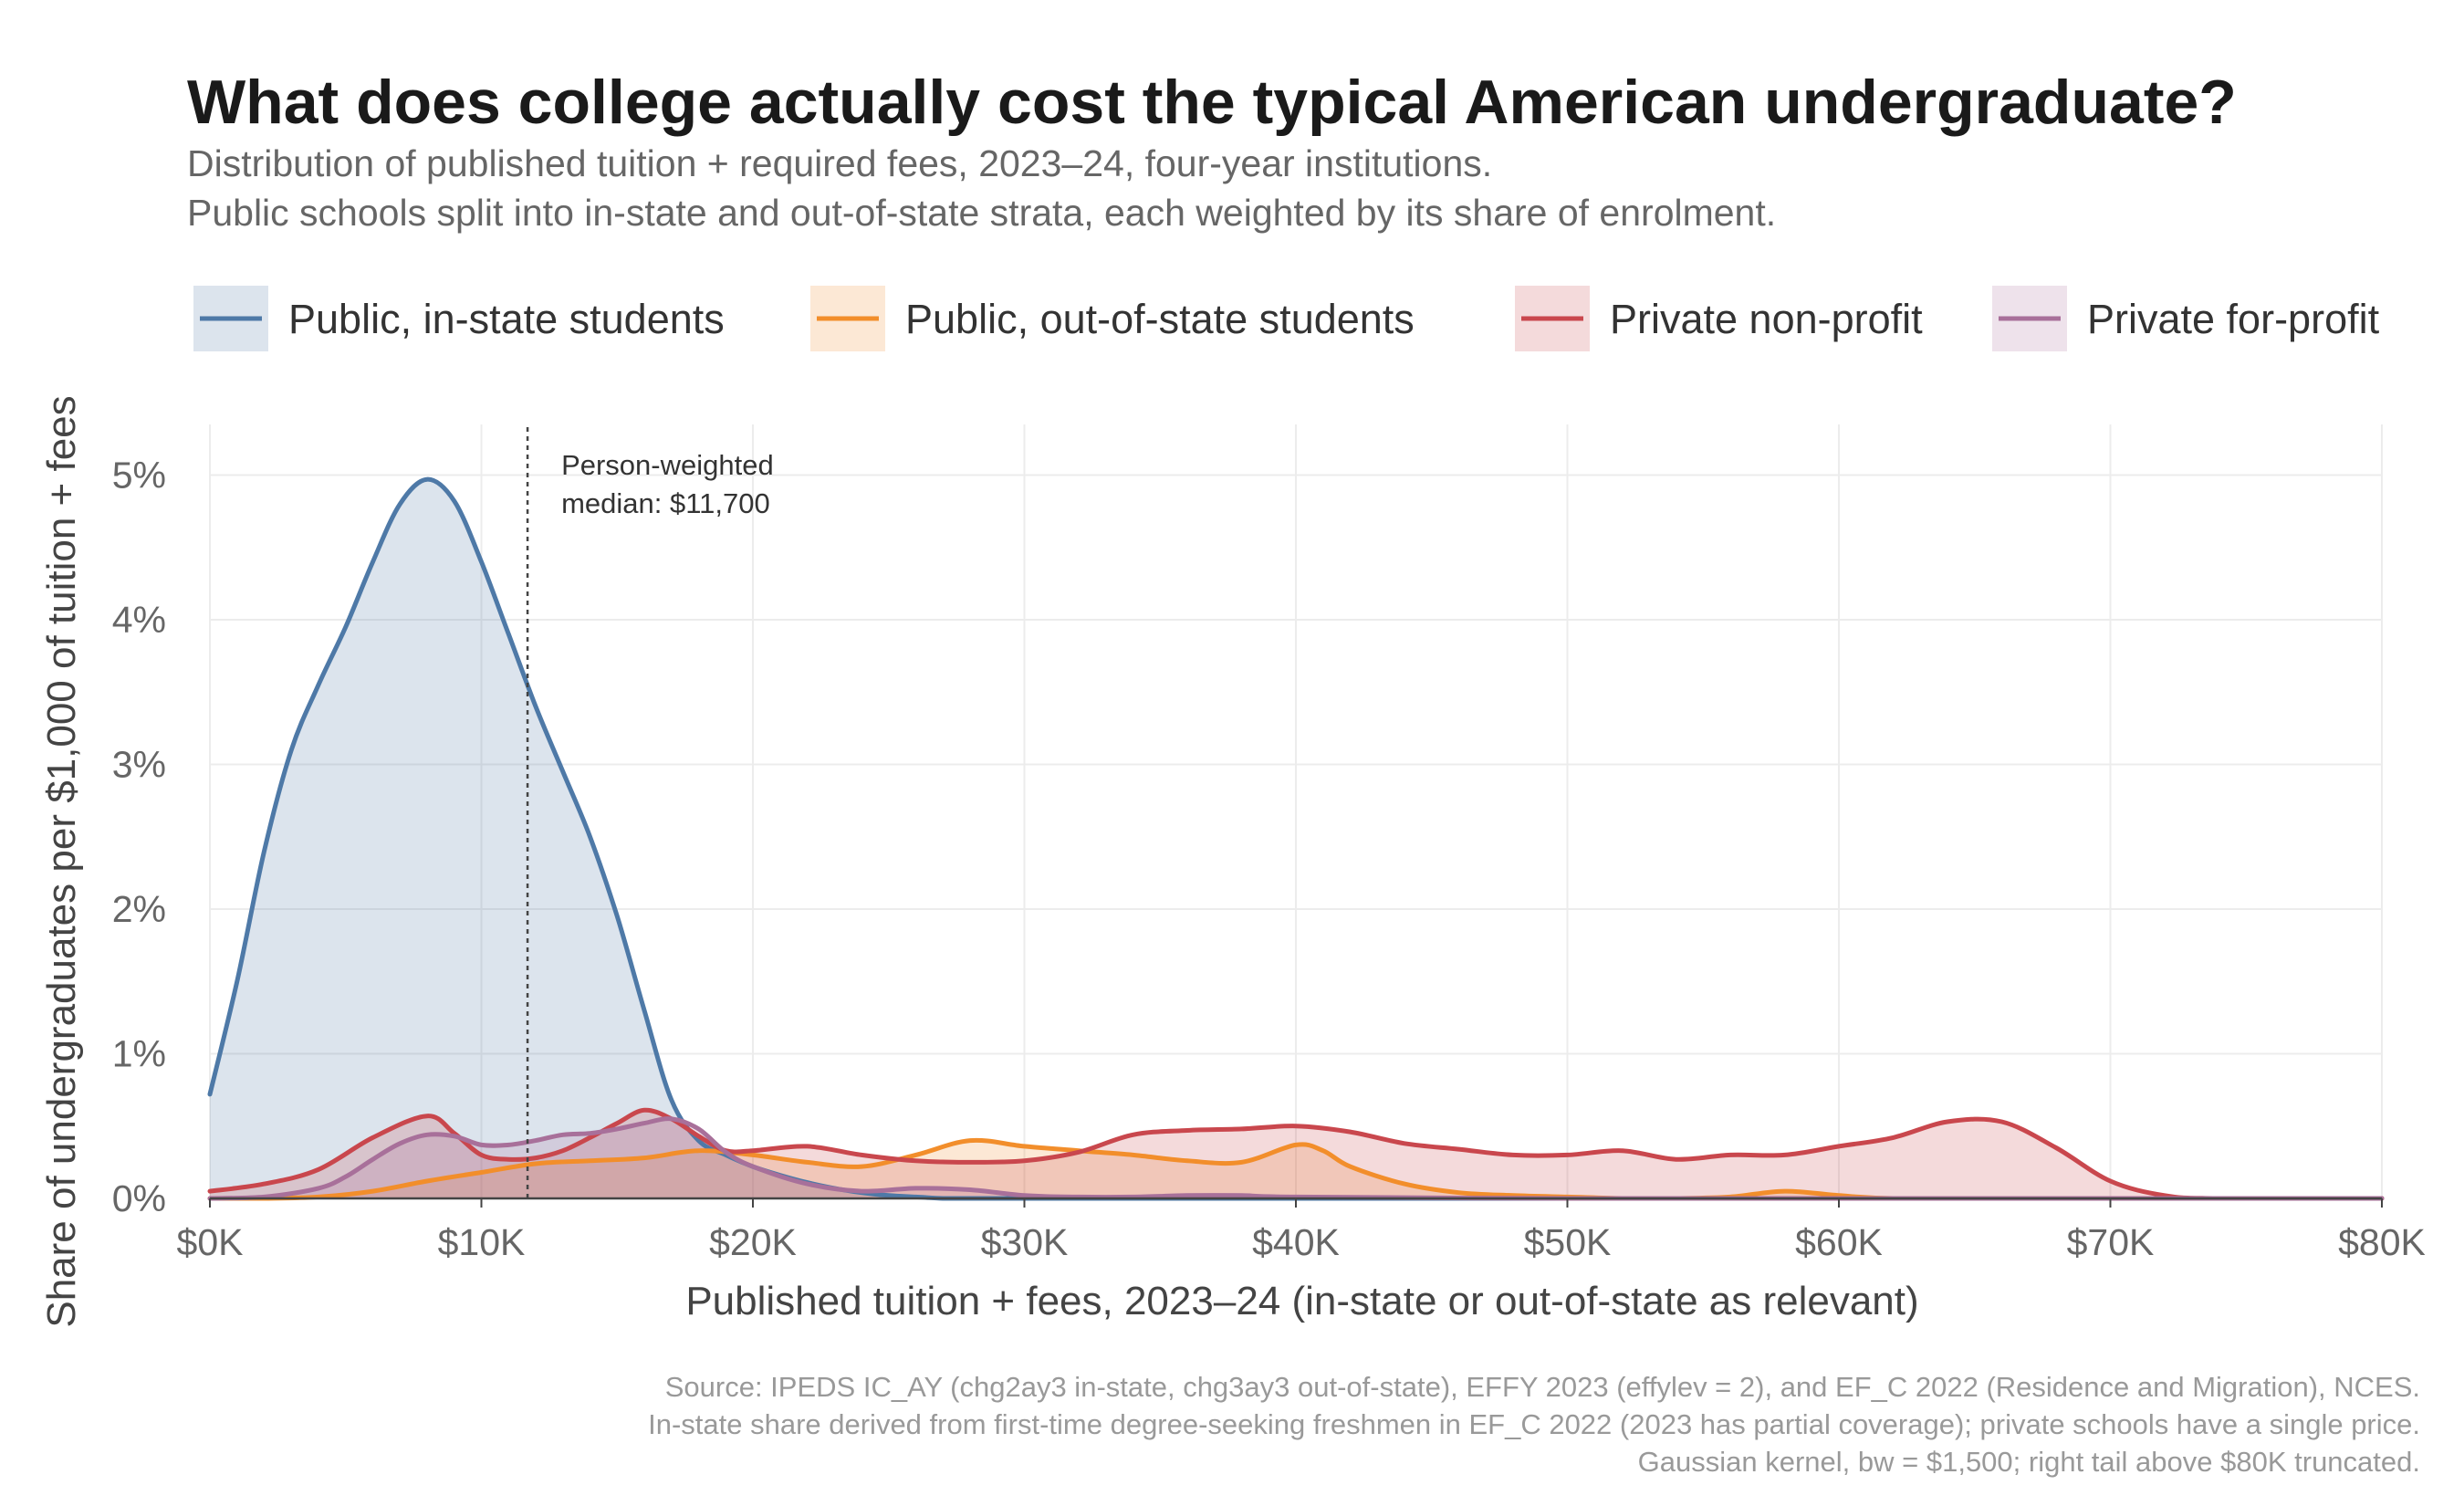  I want to click on y-tick-label: 1%, so click(139, 1053).